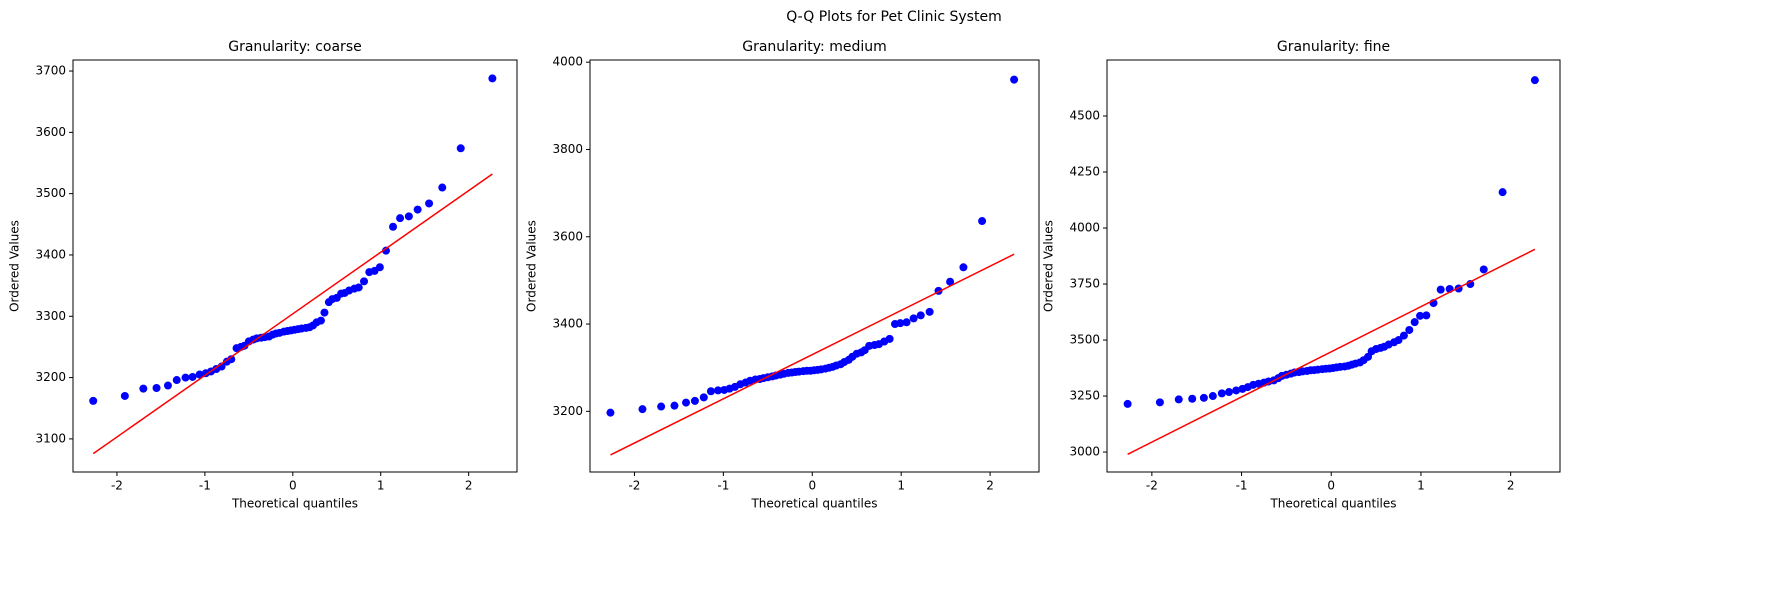  What do you see at coordinates (1084, 340) in the screenshot?
I see `y-tick-label: 3500` at bounding box center [1084, 340].